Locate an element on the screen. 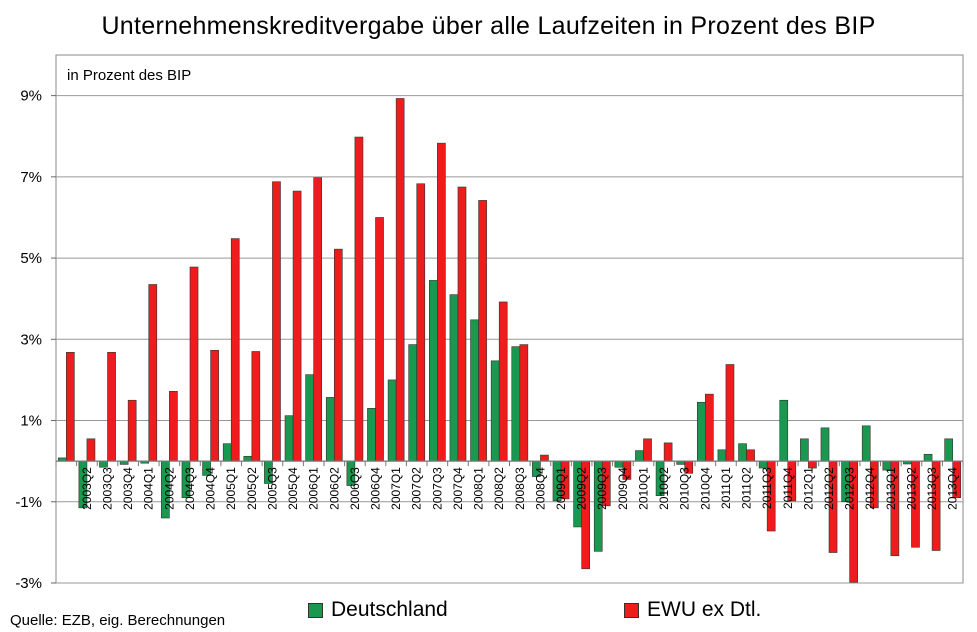 The image size is (977, 632). x-tick-label: 2009Q2 is located at coordinates (582, 488).